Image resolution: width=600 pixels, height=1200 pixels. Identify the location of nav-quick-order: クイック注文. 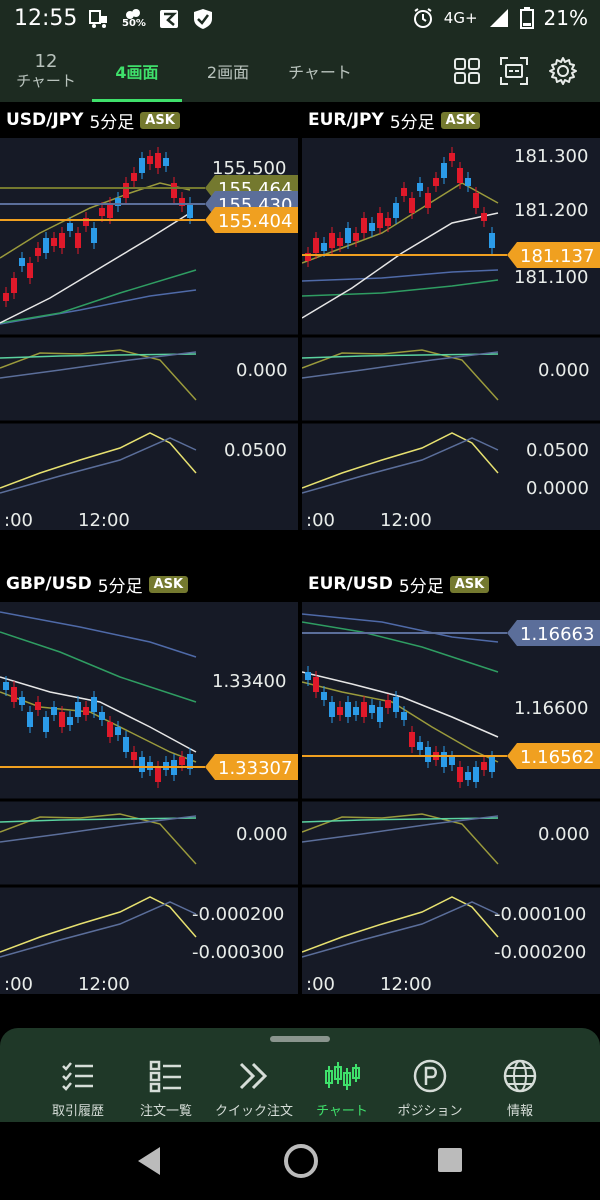
(254, 1088).